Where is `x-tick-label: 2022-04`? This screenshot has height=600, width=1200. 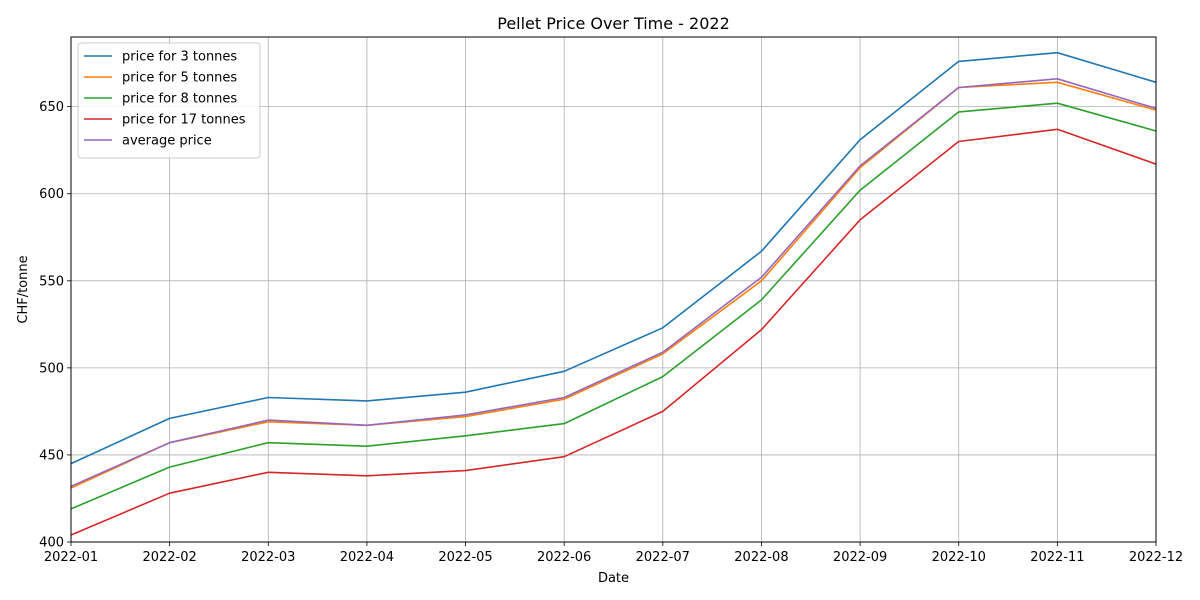
x-tick-label: 2022-04 is located at coordinates (367, 557).